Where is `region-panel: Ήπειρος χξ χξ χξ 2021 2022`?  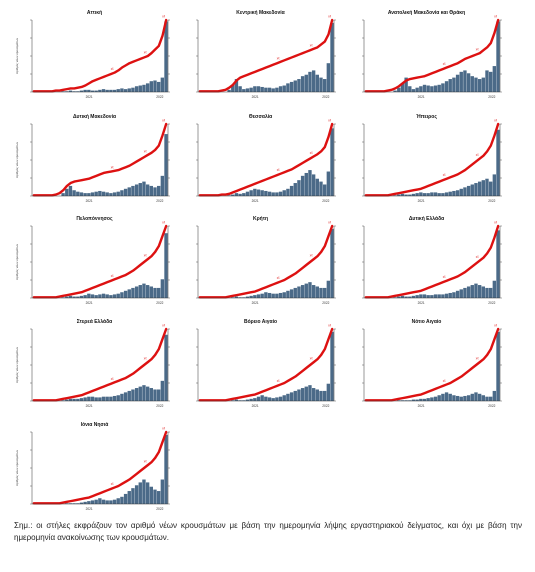
region-panel: Ήπειρος χξ χξ χξ 2021 2022 is located at coordinates (426, 164).